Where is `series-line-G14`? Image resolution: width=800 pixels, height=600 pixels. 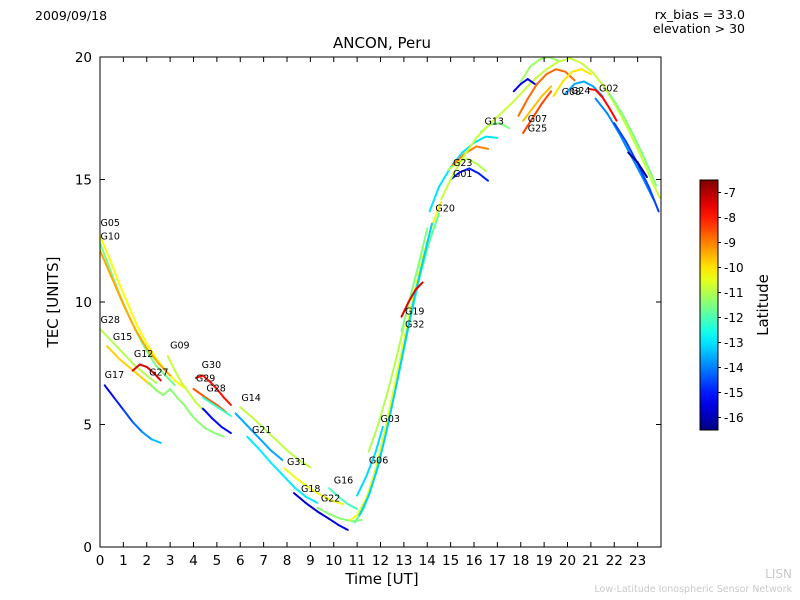 series-line-G14 is located at coordinates (281, 445).